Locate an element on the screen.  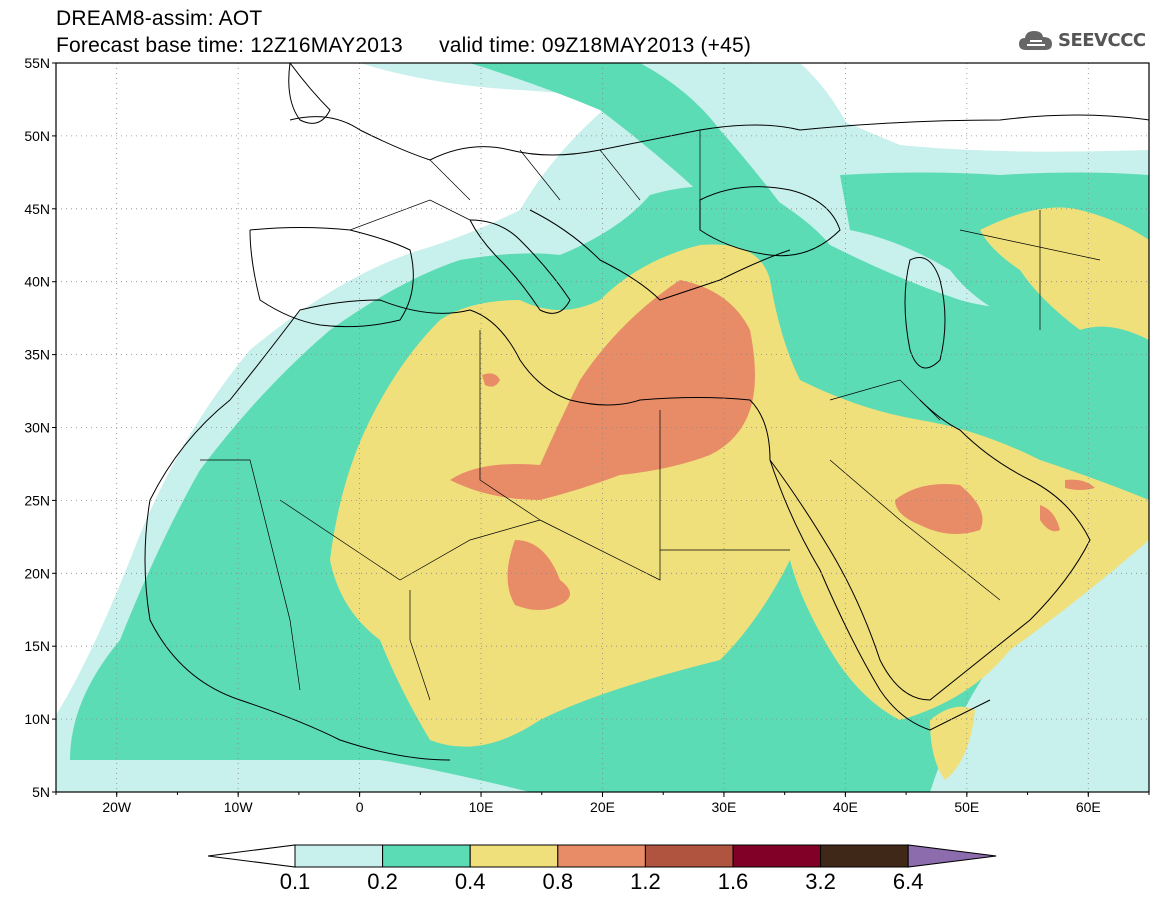
lon-label: 0 is located at coordinates (360, 807).